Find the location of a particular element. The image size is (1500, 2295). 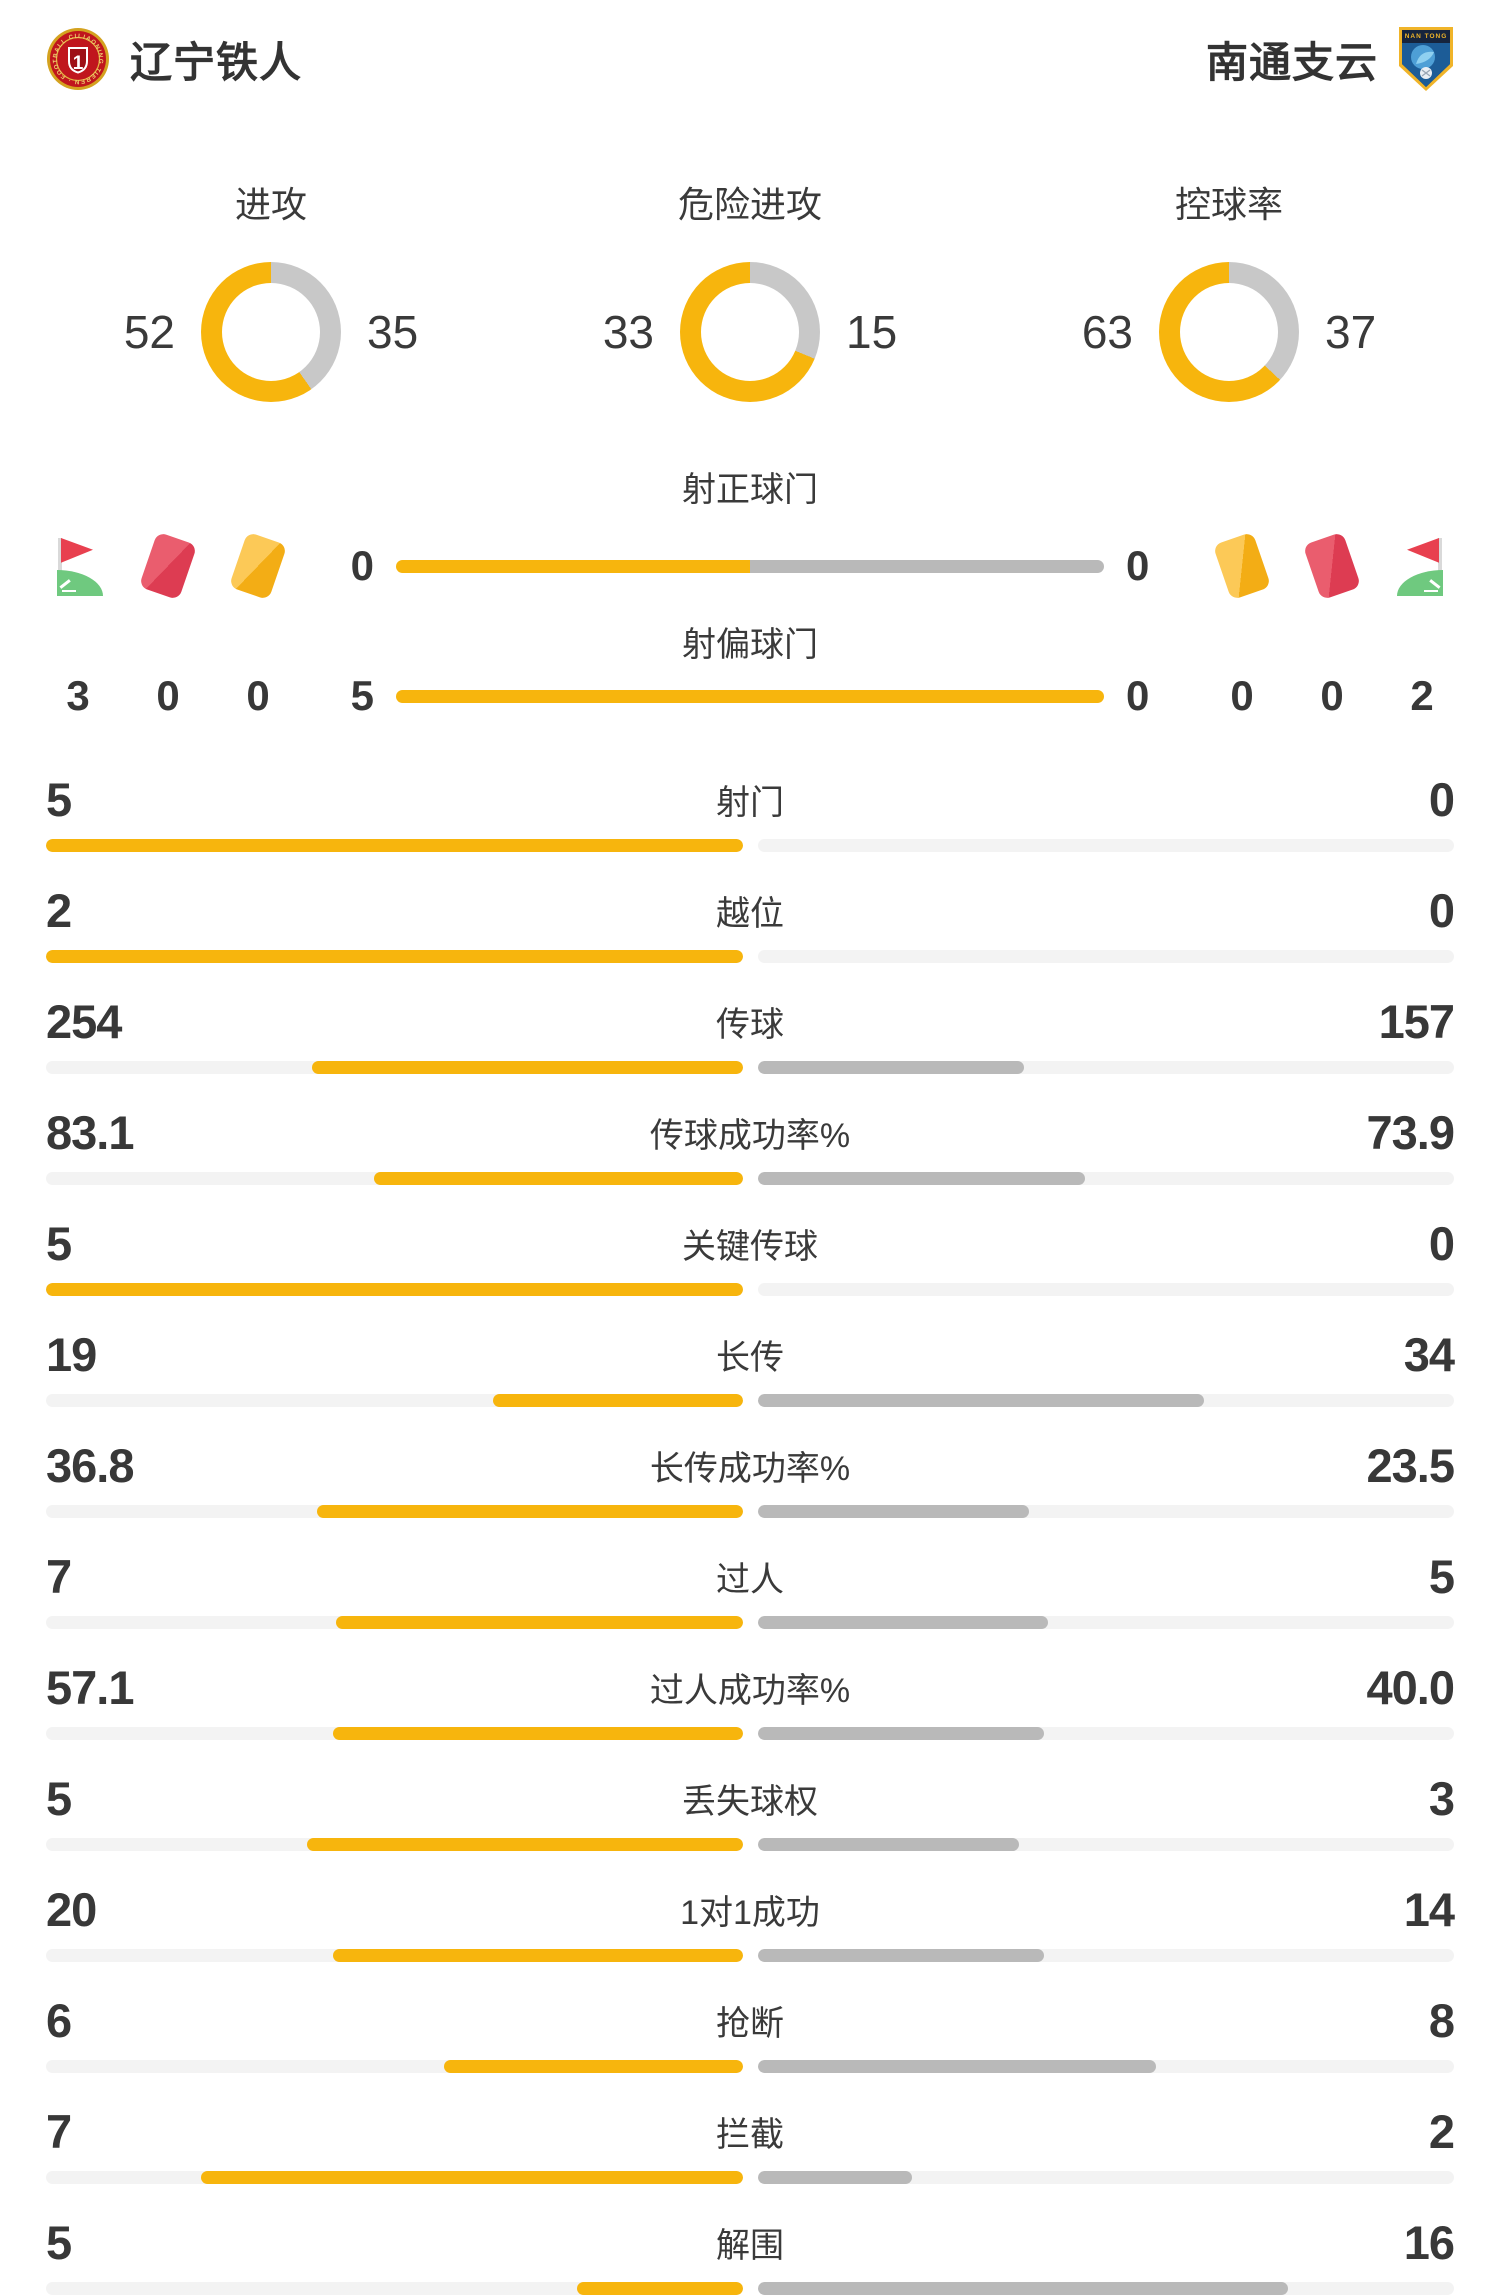

bar-home-segment is located at coordinates (750, 696).